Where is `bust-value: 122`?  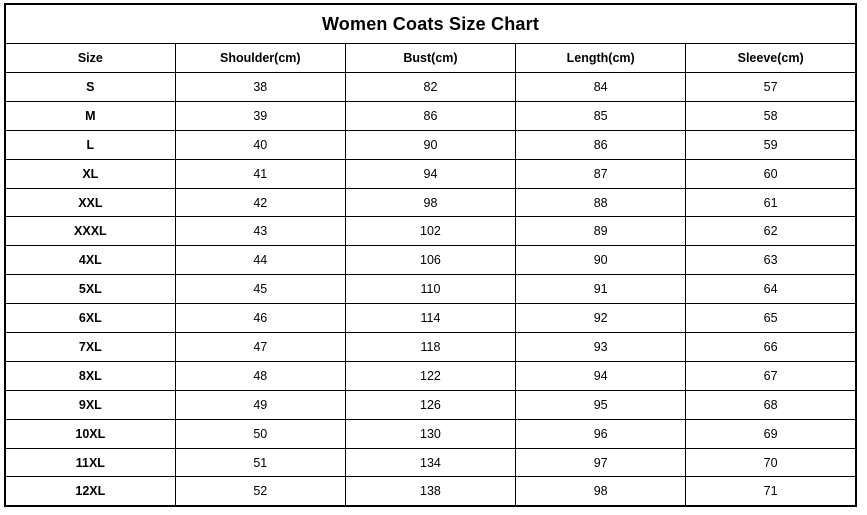
bust-value: 122 is located at coordinates (430, 375).